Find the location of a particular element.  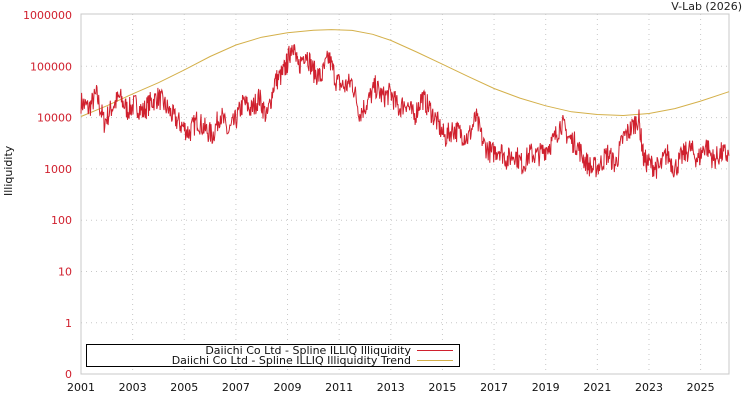

svg-text: 2019 is located at coordinates (546, 387).